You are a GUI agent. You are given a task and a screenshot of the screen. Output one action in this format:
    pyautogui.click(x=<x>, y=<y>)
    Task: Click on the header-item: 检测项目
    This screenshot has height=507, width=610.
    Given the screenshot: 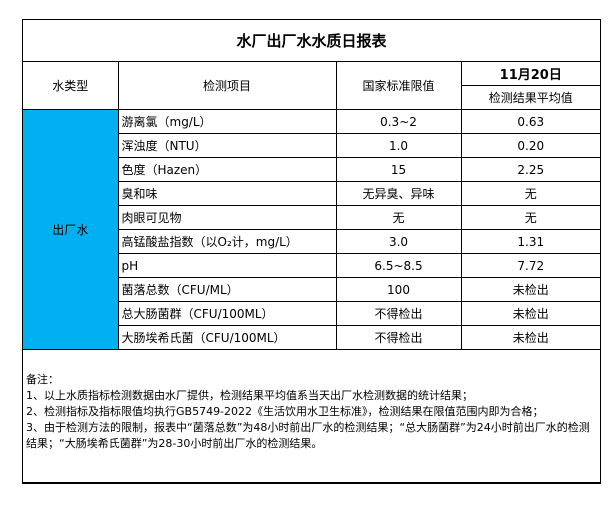 What is the action you would take?
    pyautogui.click(x=227, y=85)
    